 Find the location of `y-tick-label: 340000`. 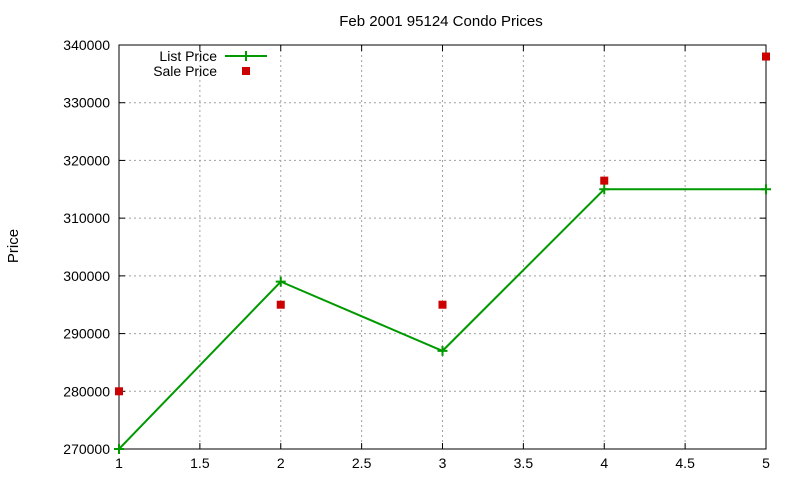

y-tick-label: 340000 is located at coordinates (86, 45).